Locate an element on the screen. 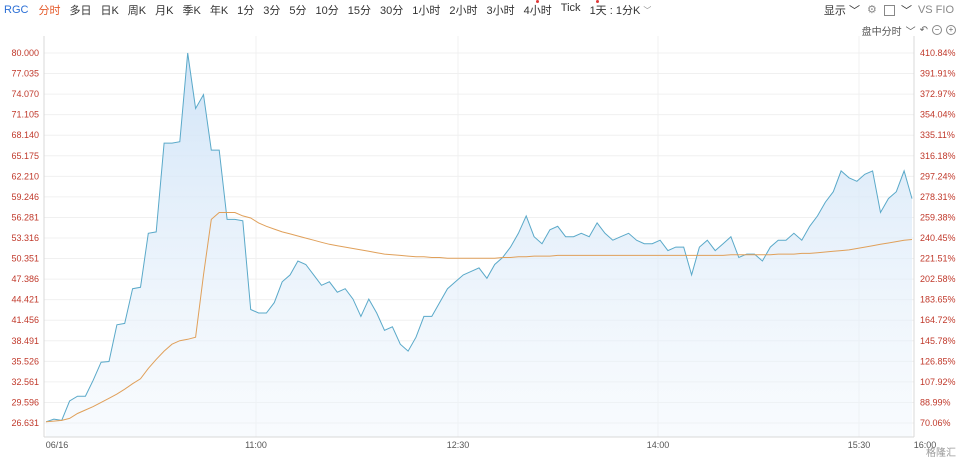  y-tick-left: 62.210 is located at coordinates (25, 176).